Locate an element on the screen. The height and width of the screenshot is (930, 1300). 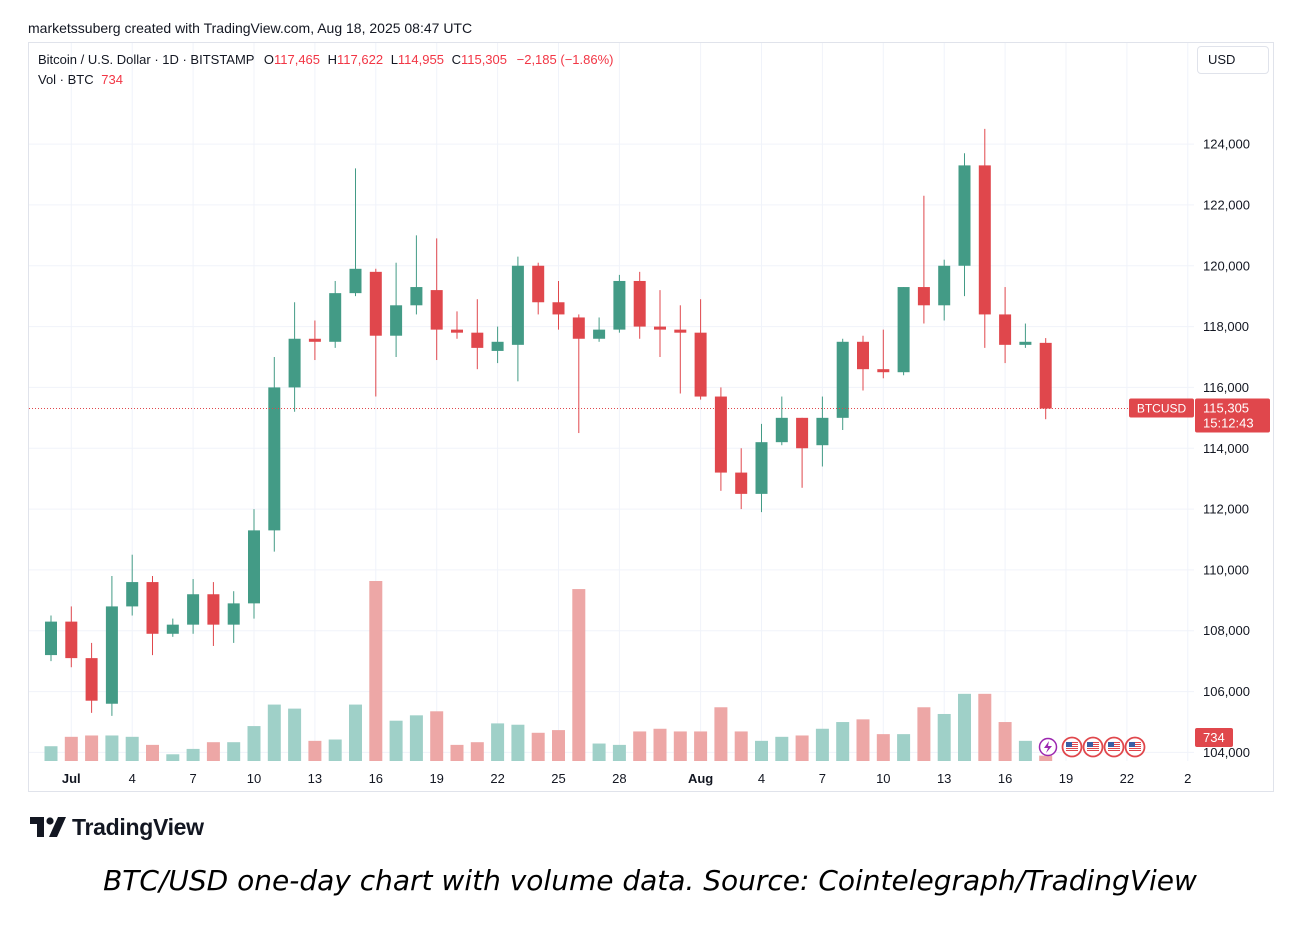
open-label: O is located at coordinates (268, 59).